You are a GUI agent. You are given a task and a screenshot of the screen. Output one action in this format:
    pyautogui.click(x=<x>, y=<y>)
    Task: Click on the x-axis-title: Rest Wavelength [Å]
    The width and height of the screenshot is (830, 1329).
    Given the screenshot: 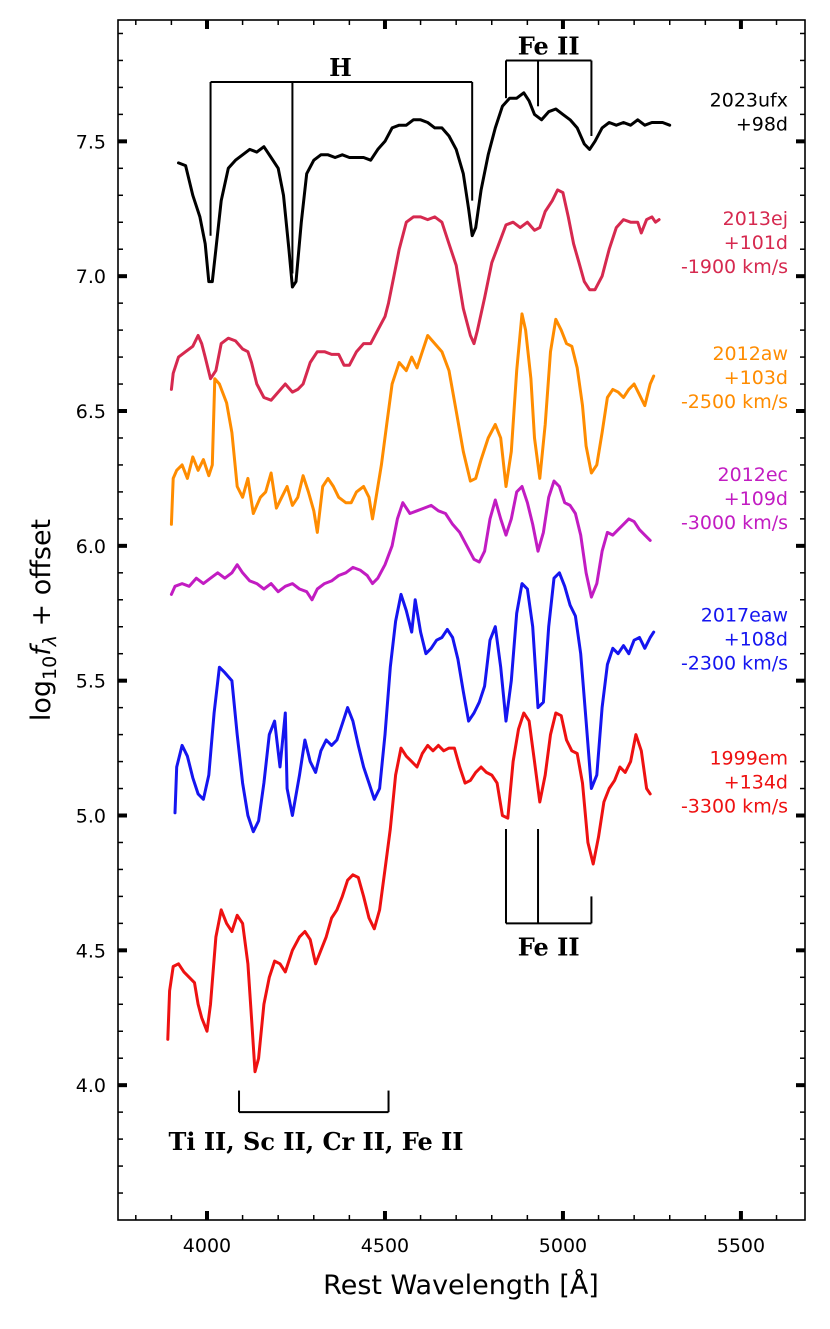 What is the action you would take?
    pyautogui.click(x=461, y=1285)
    